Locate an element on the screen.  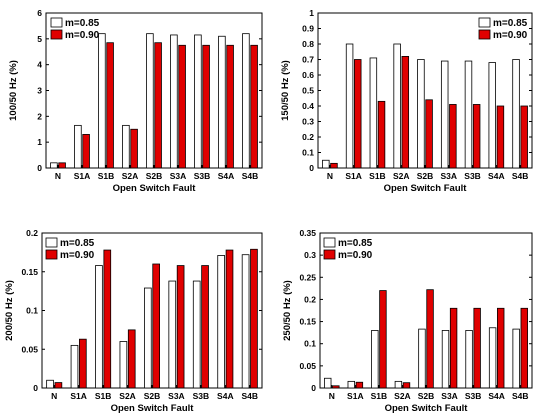
y-tick-label: 0.8 is located at coordinates (308, 44).